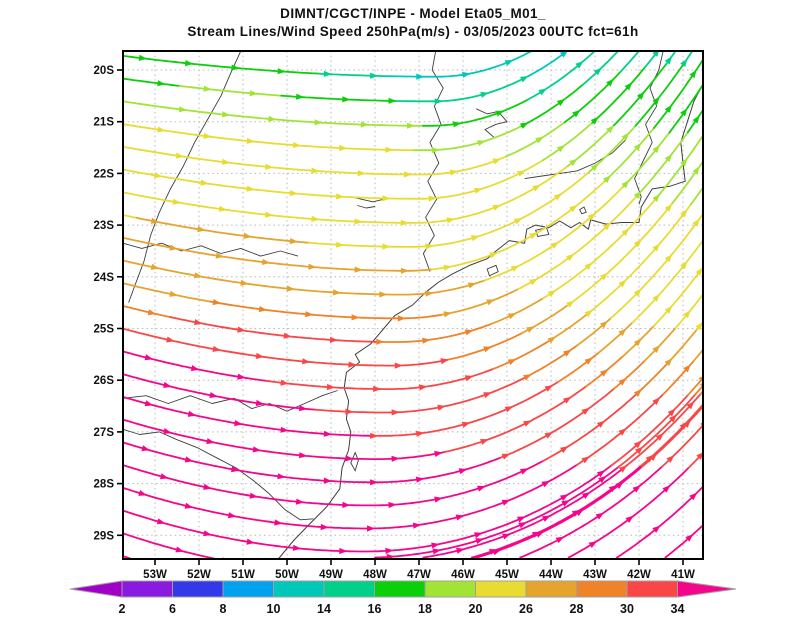 This screenshot has width=800, height=618. What do you see at coordinates (492, 270) in the screenshot?
I see `island-outline` at bounding box center [492, 270].